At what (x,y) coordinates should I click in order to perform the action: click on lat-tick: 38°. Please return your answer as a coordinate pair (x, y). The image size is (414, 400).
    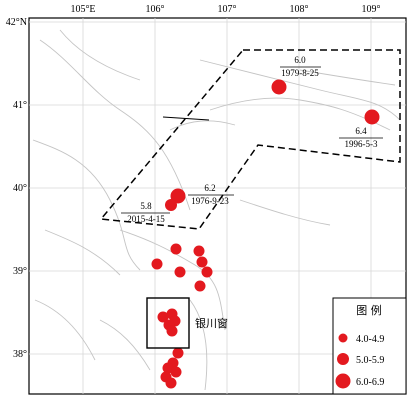
    Looking at the image, I should click on (20, 354).